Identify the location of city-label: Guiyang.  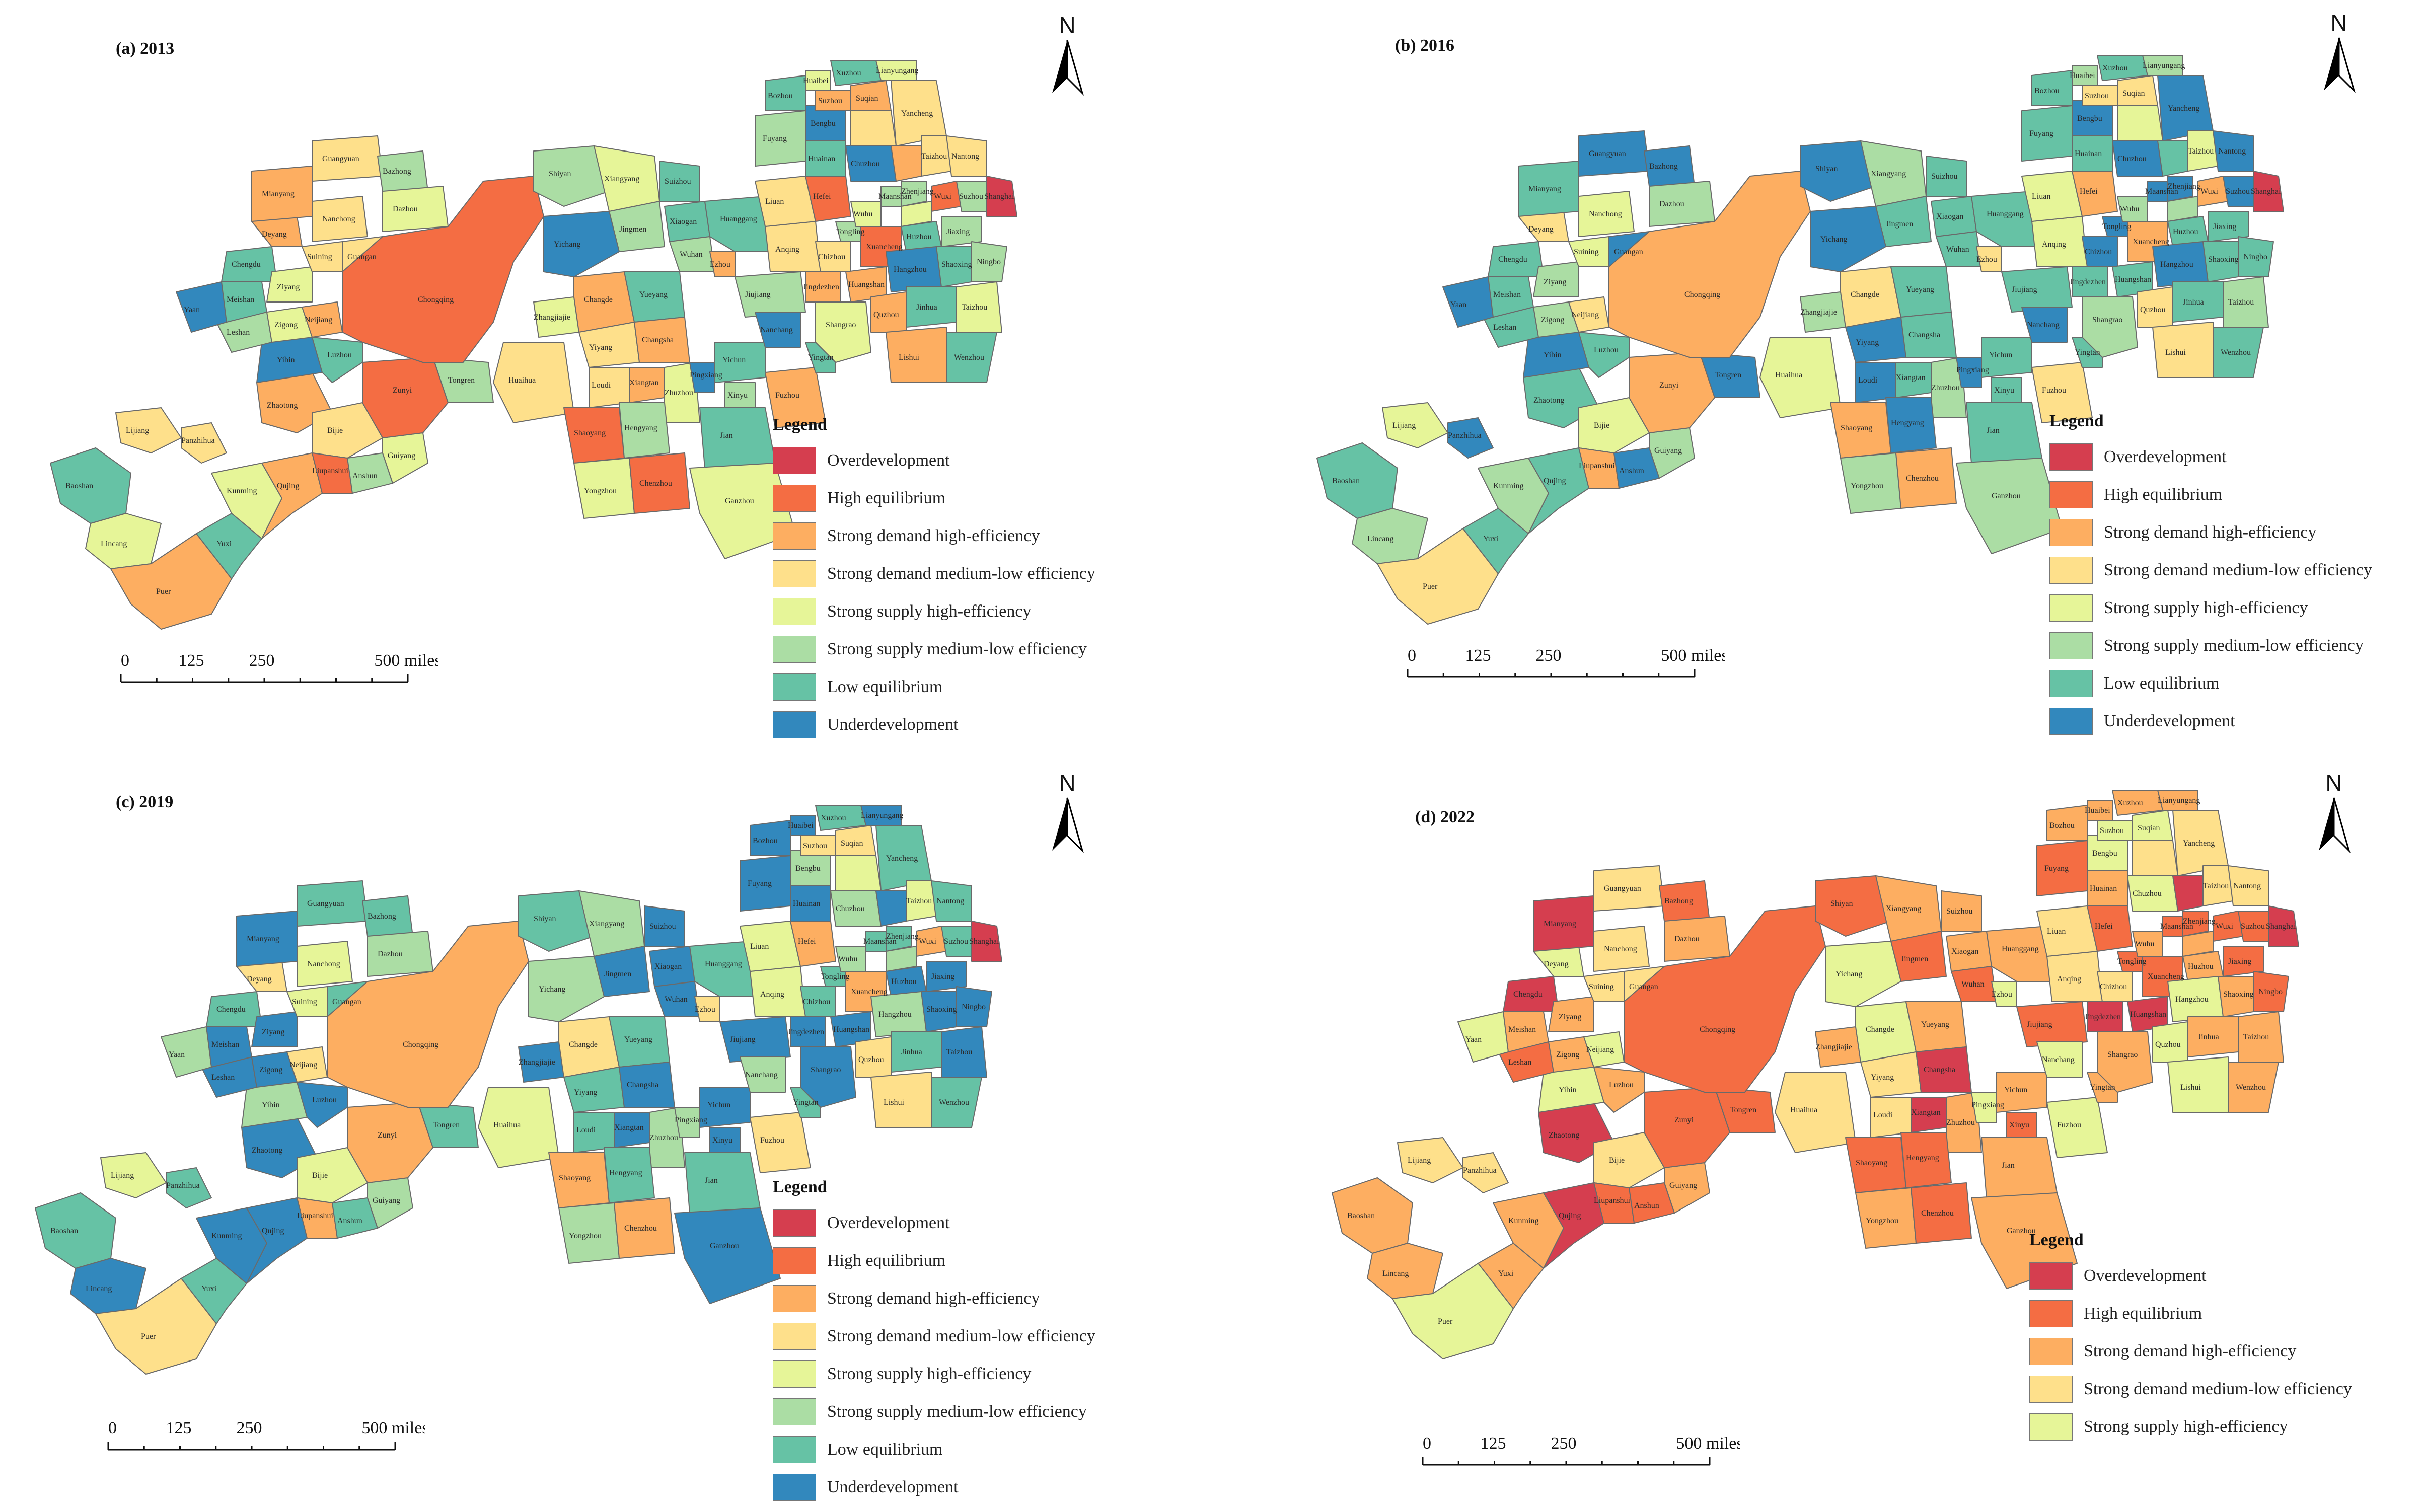
(1668, 450).